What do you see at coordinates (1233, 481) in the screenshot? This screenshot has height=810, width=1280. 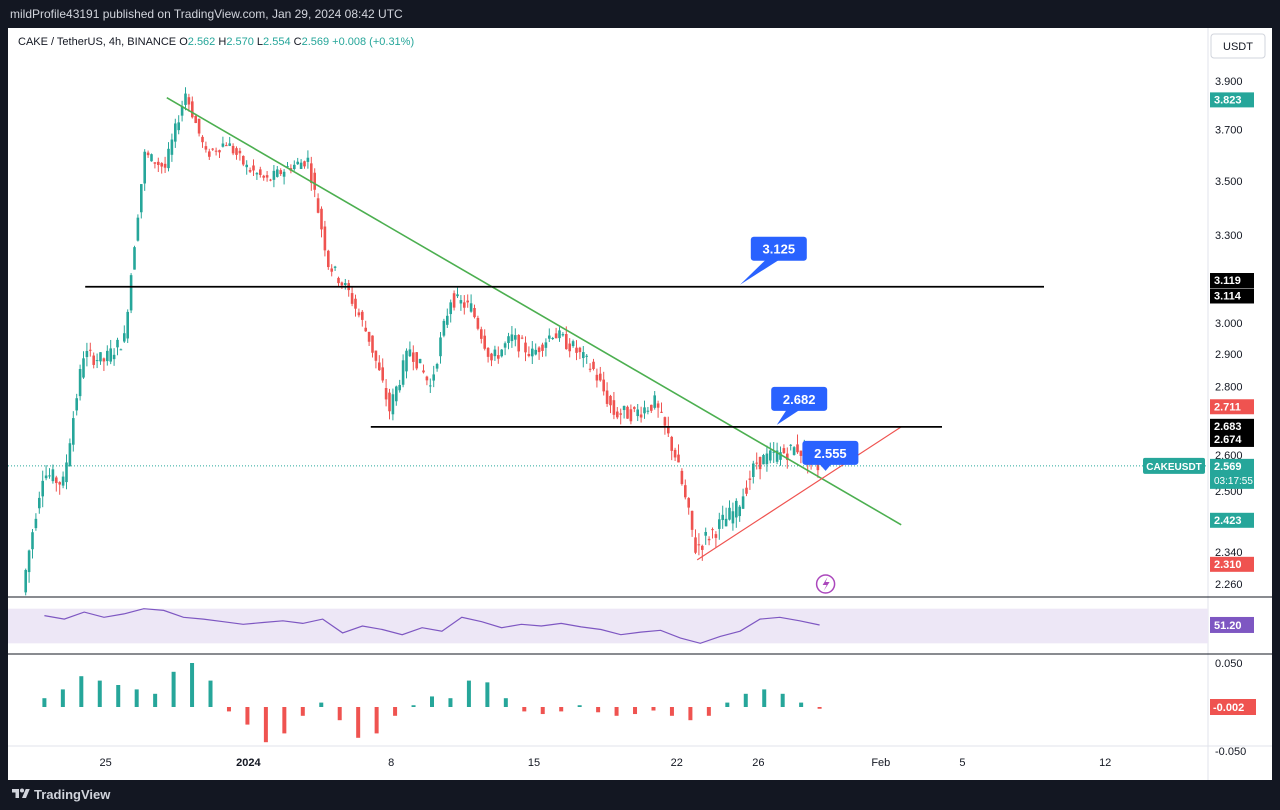 I see `candle-countdown: 03:17:55` at bounding box center [1233, 481].